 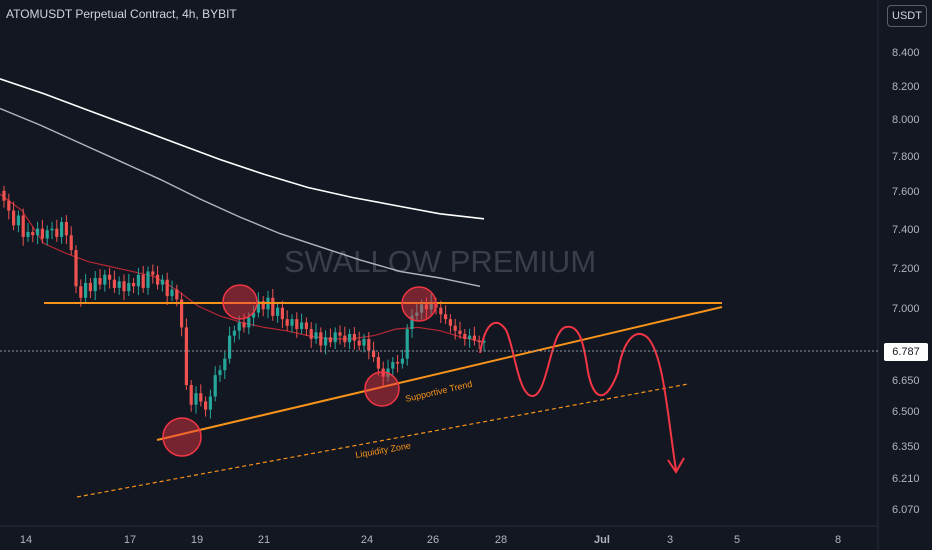 I want to click on price-tick-label: 6.210, so click(x=906, y=479).